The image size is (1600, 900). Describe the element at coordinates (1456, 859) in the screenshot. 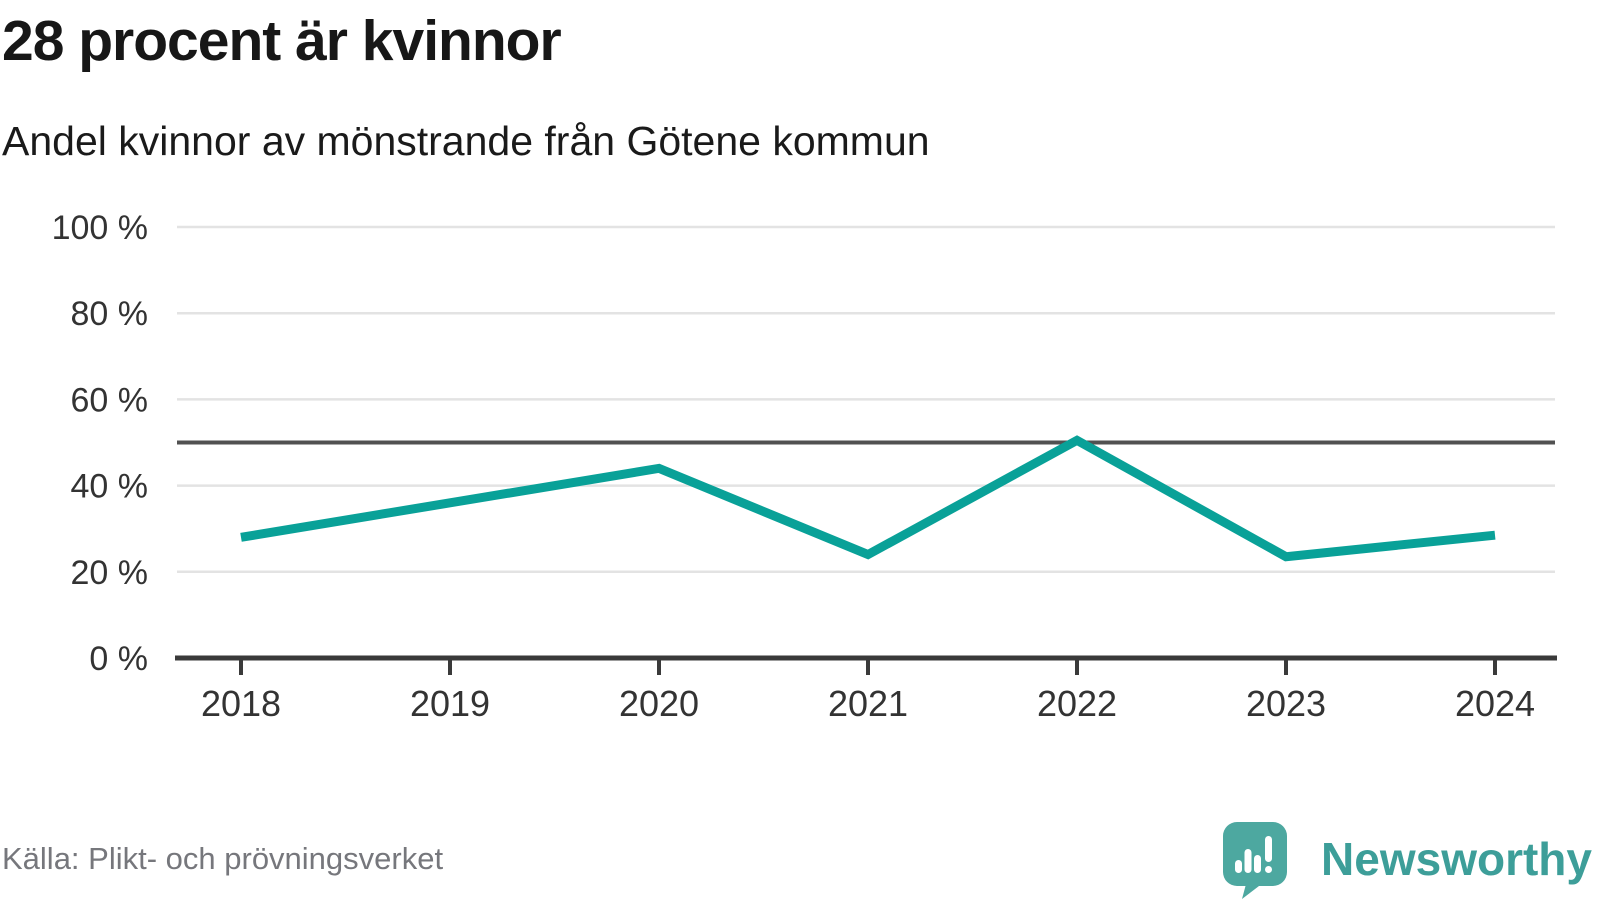

I see `brand-wordmark: Newsworthy` at that location.